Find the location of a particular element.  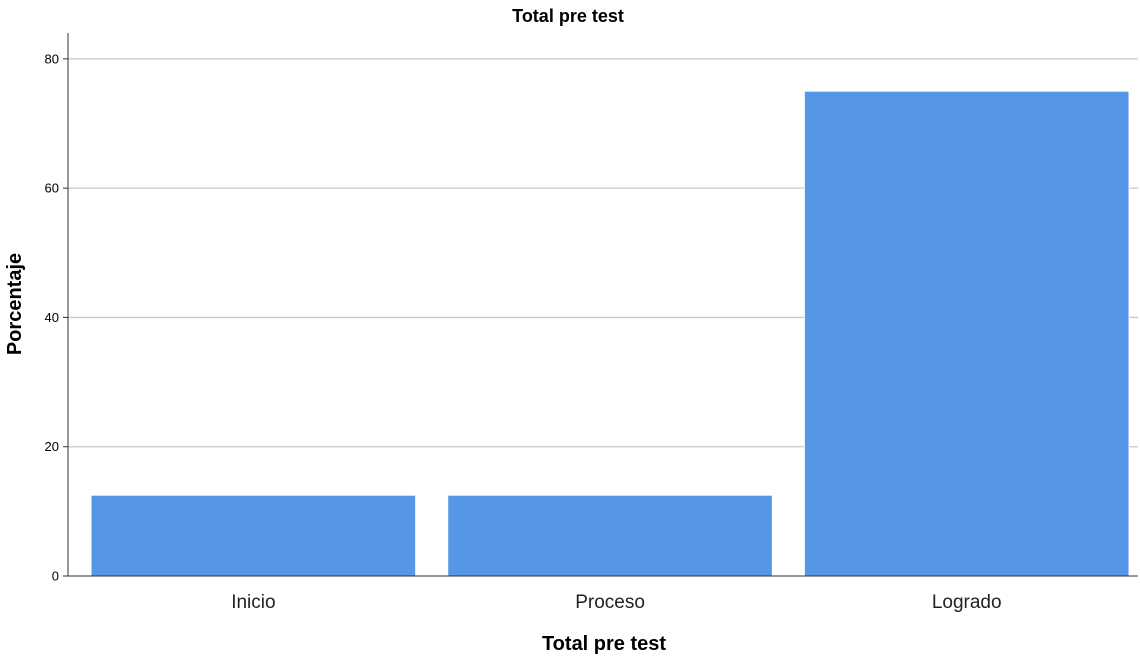

y-tick-label: 80 is located at coordinates (52, 58).